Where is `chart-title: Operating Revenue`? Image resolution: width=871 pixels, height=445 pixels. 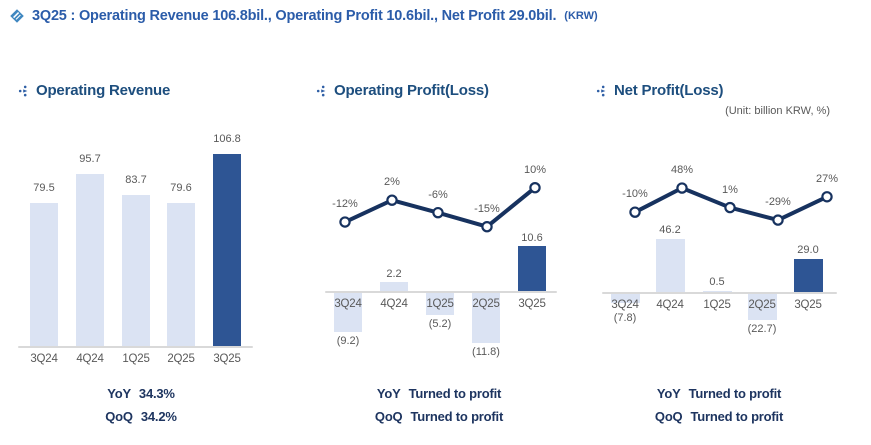 chart-title: Operating Revenue is located at coordinates (103, 90).